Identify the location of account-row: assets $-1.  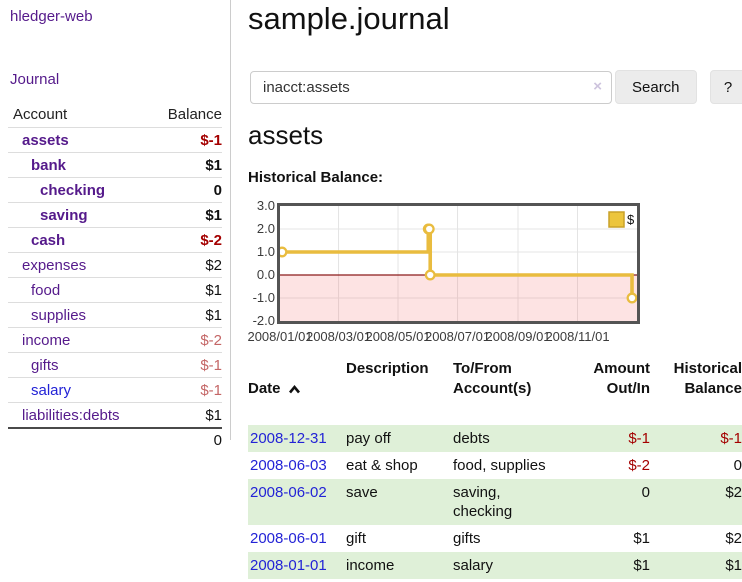
(115, 139).